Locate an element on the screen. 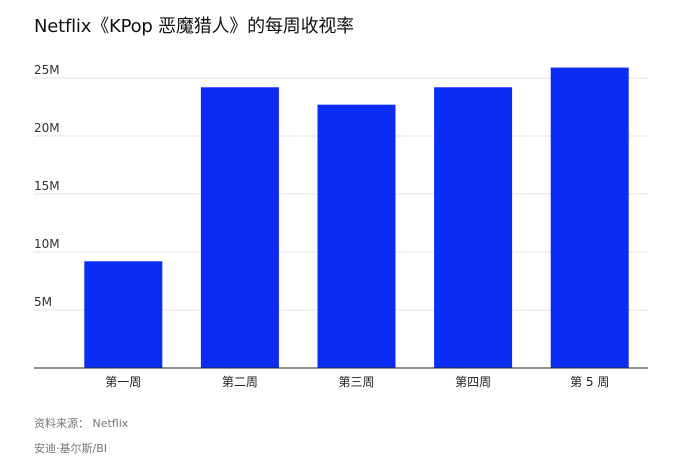  x-category-label: 第一周 is located at coordinates (123, 382).